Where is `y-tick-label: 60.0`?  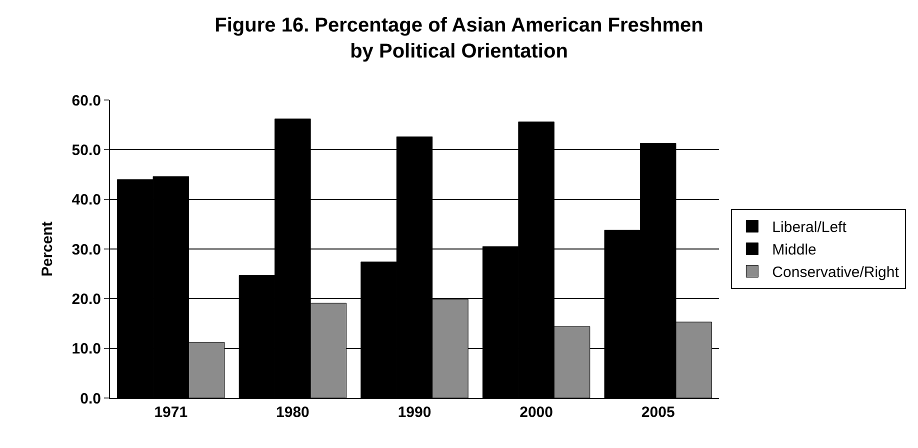 y-tick-label: 60.0 is located at coordinates (86, 101).